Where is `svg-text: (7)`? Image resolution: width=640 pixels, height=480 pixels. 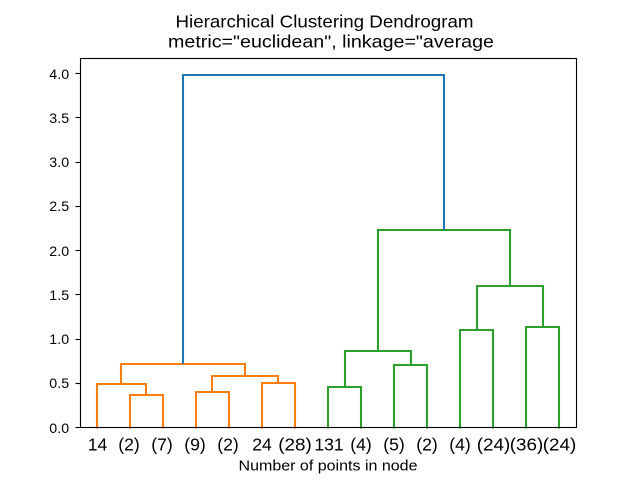 svg-text: (7) is located at coordinates (162, 445).